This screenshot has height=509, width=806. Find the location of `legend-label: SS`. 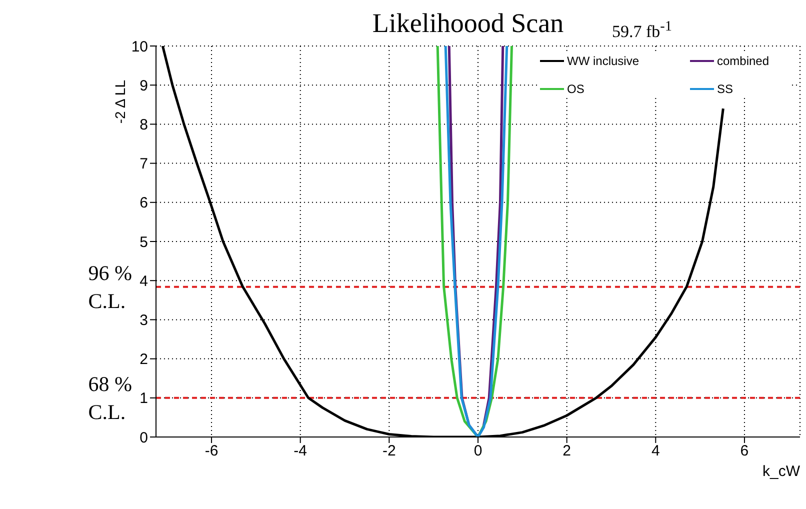

legend-label: SS is located at coordinates (725, 89).